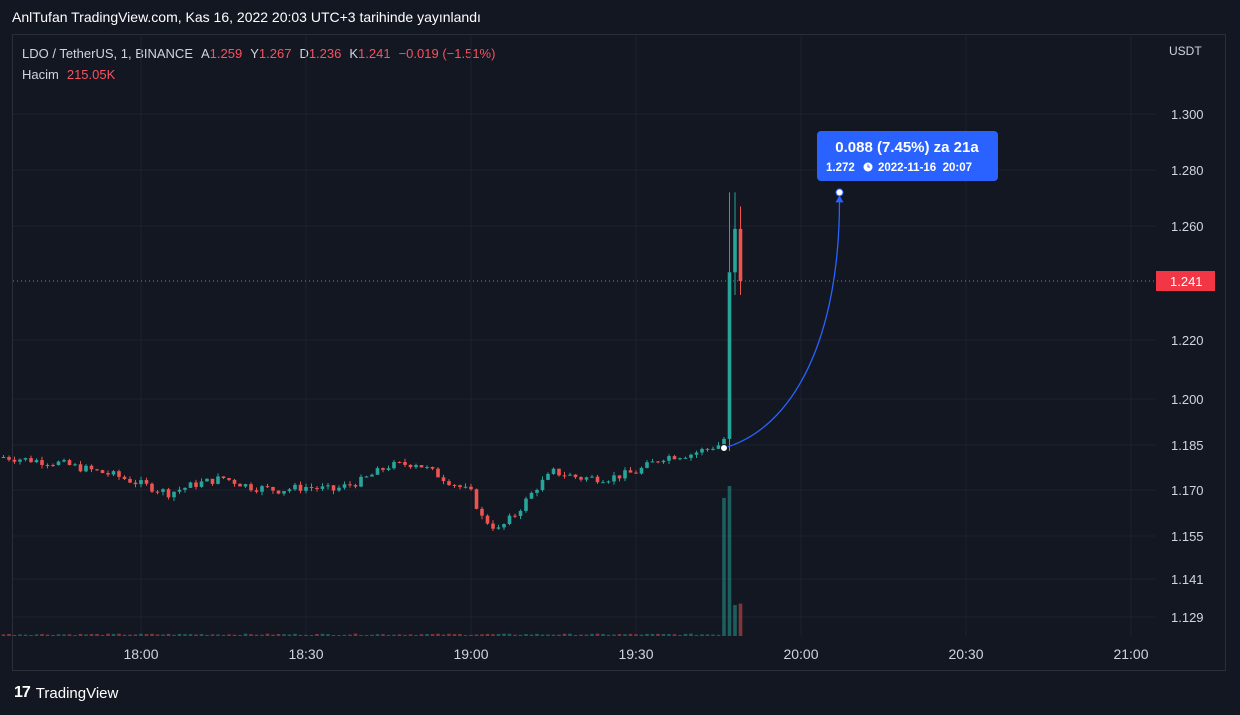 The image size is (1240, 715). I want to click on measure-start-handle, so click(724, 448).